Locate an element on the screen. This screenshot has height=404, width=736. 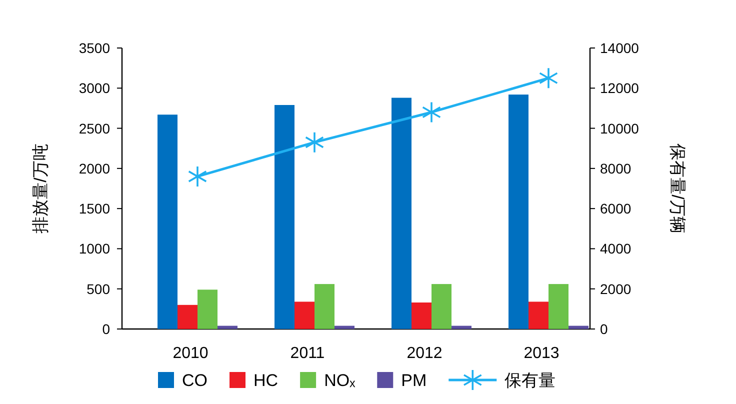
y2-tick-label: 6000 is located at coordinates (616, 208).